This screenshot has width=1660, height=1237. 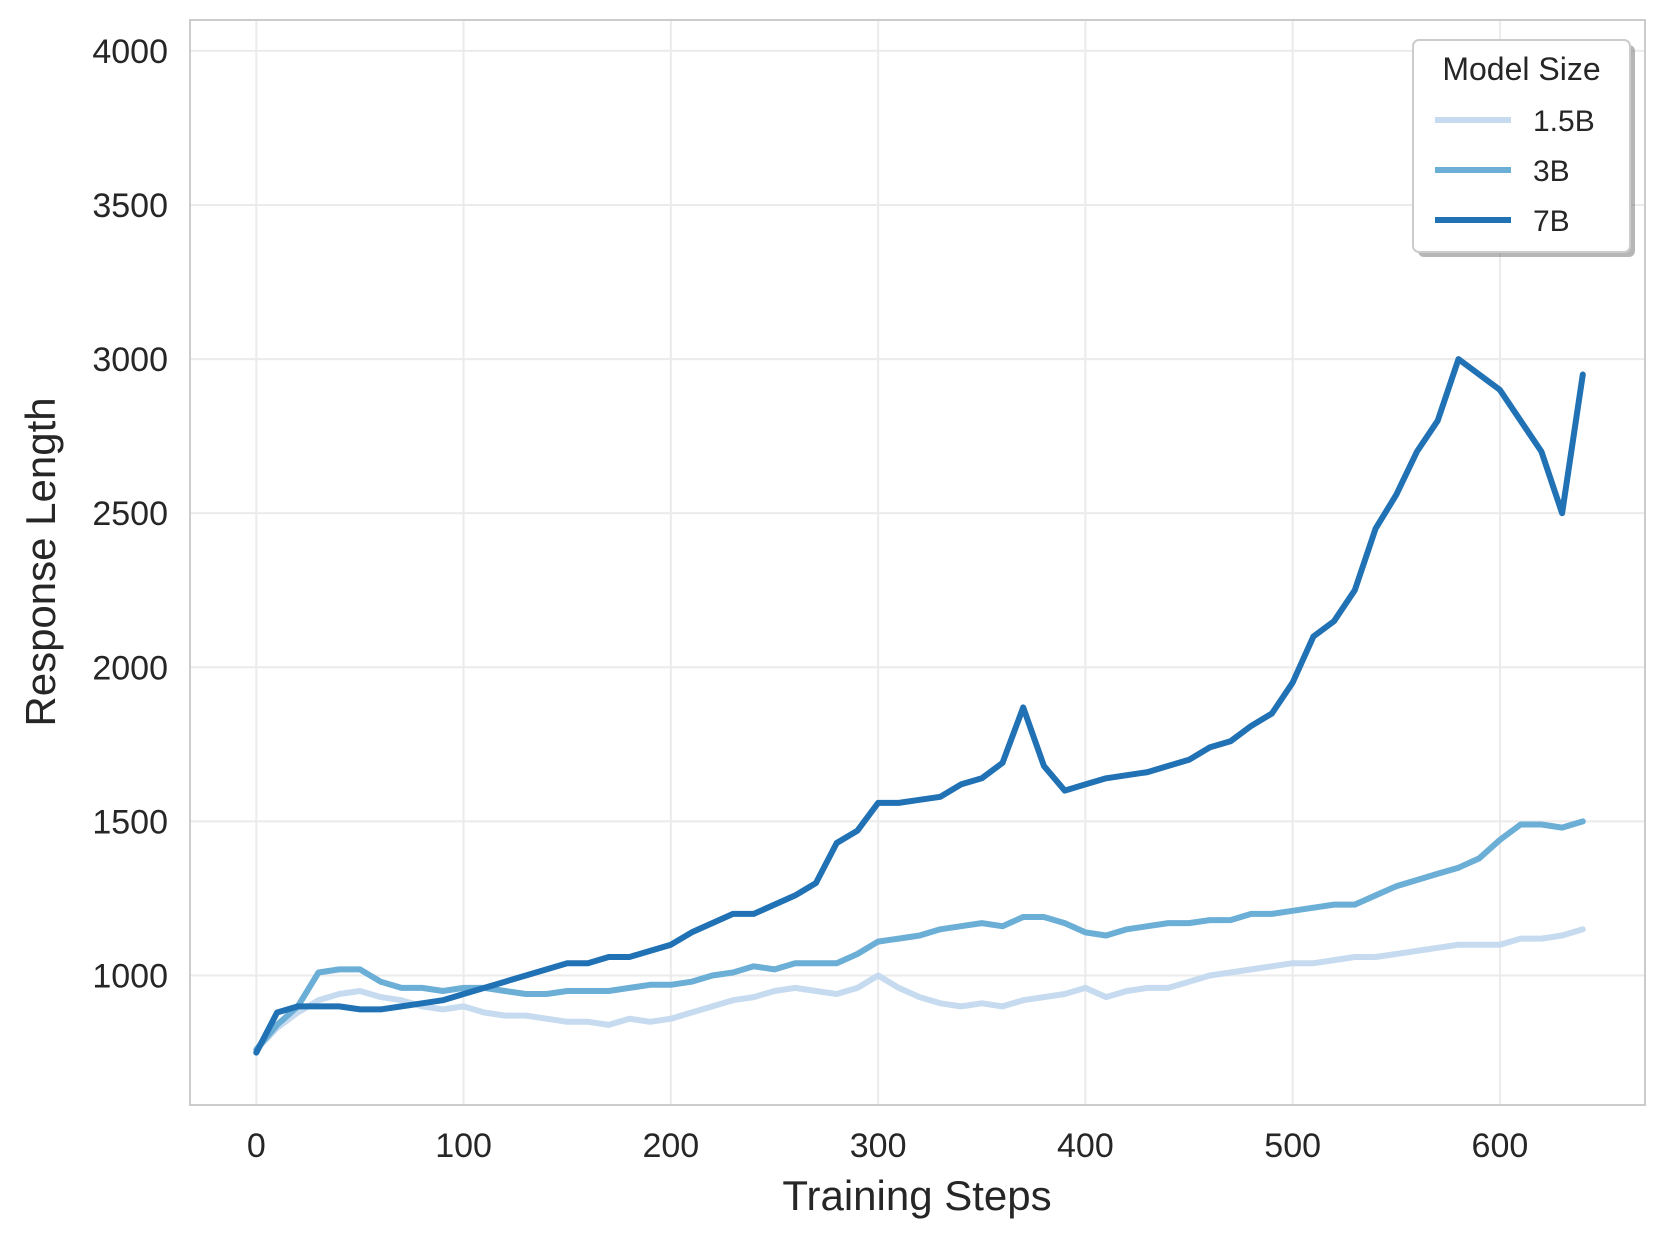 What do you see at coordinates (1521, 69) in the screenshot?
I see `legend-title: Model Size` at bounding box center [1521, 69].